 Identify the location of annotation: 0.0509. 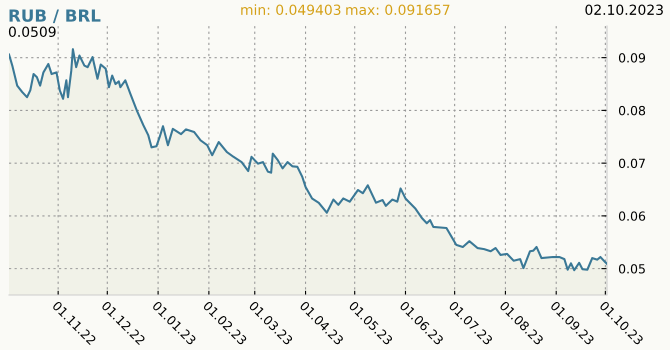
(32, 32).